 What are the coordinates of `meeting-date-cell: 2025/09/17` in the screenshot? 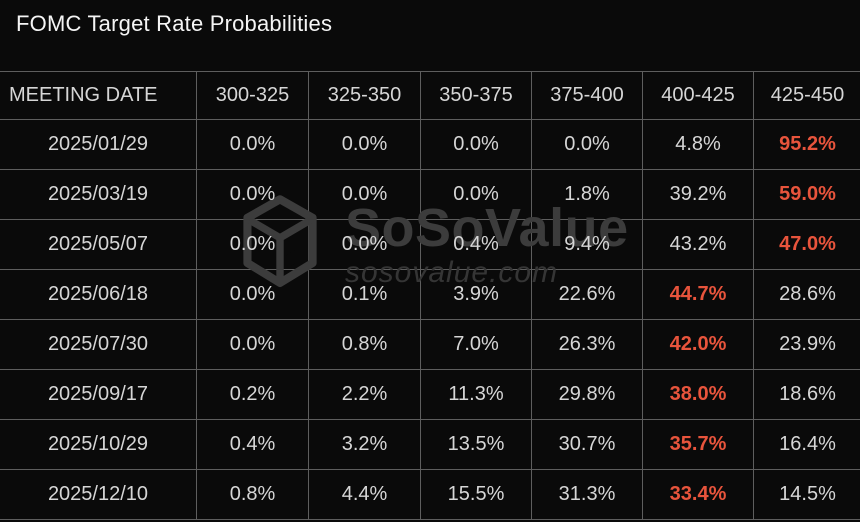 It's located at (98, 394).